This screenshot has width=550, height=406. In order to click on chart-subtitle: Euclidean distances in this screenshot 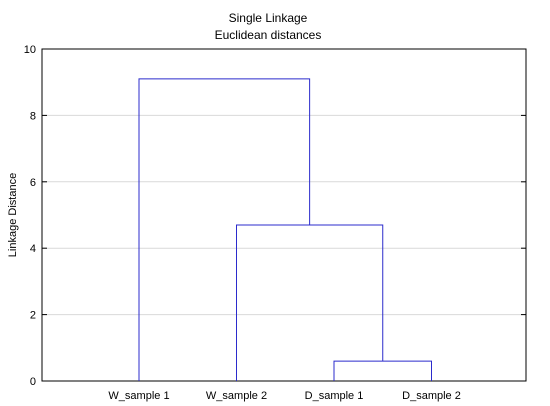, I will do `click(268, 35)`.